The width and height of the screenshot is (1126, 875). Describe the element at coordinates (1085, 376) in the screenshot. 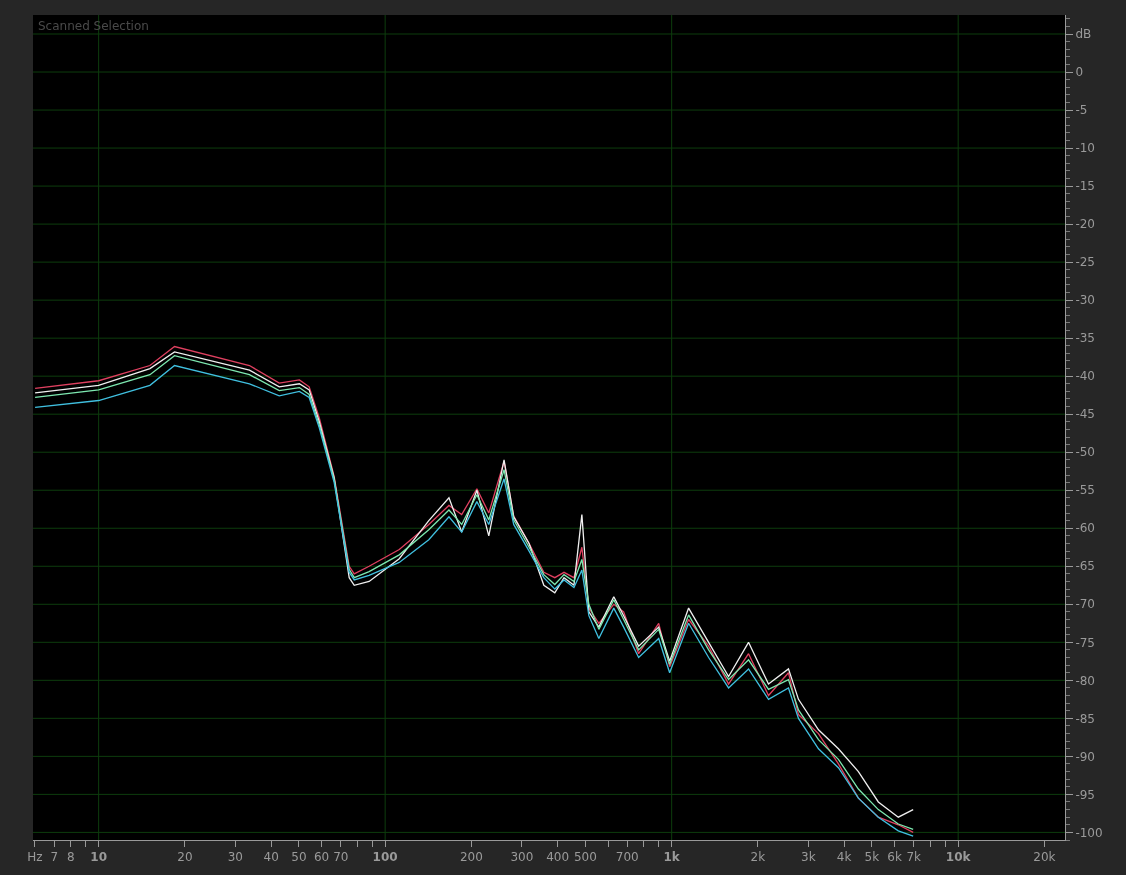

I see `y-tick-label: -40` at that location.